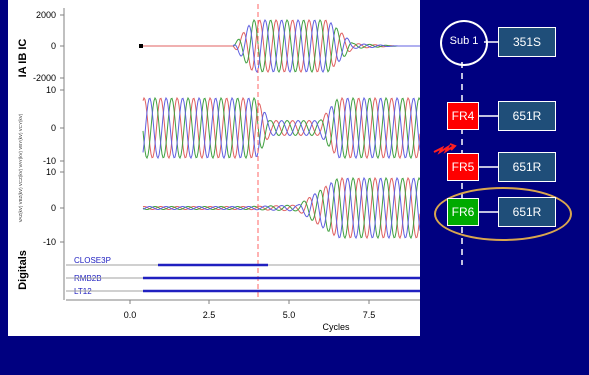  What do you see at coordinates (141, 46) in the screenshot?
I see `trace-start-marker` at bounding box center [141, 46].